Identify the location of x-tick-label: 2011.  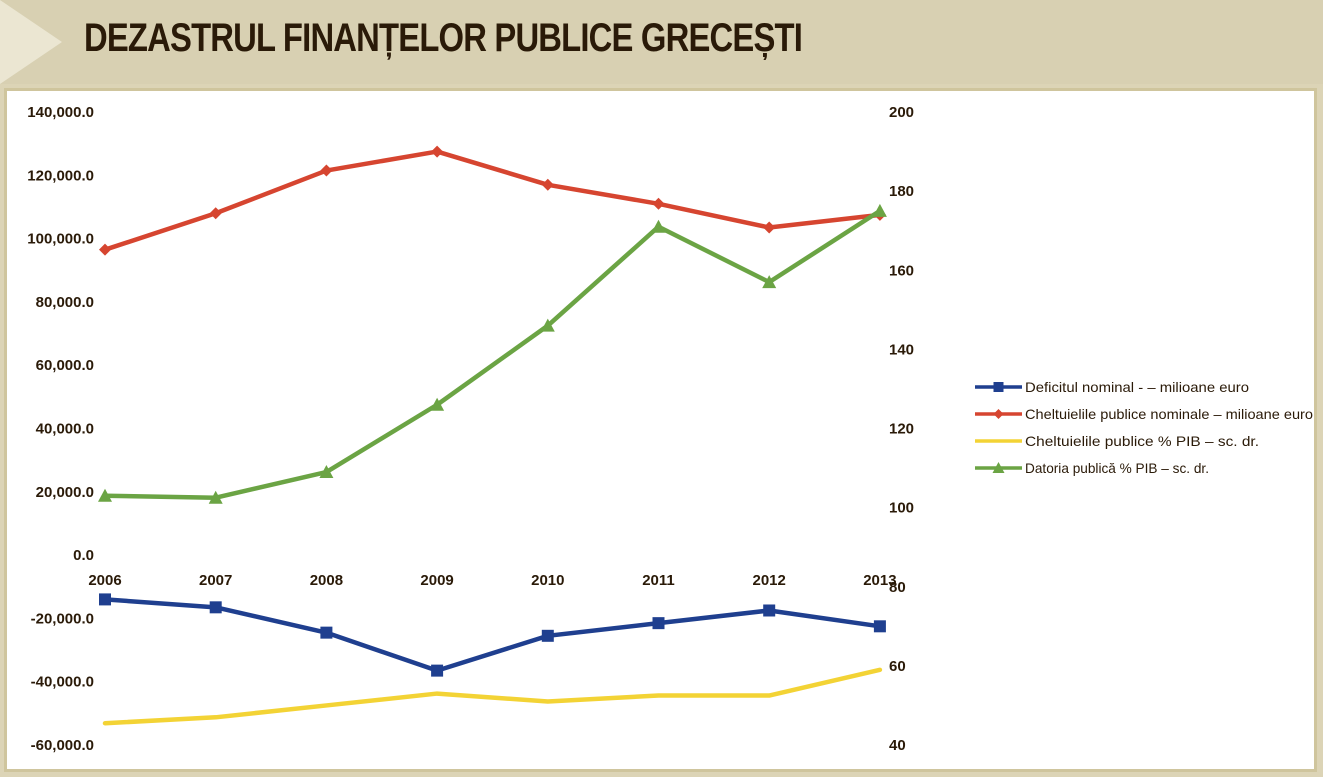
(658, 580).